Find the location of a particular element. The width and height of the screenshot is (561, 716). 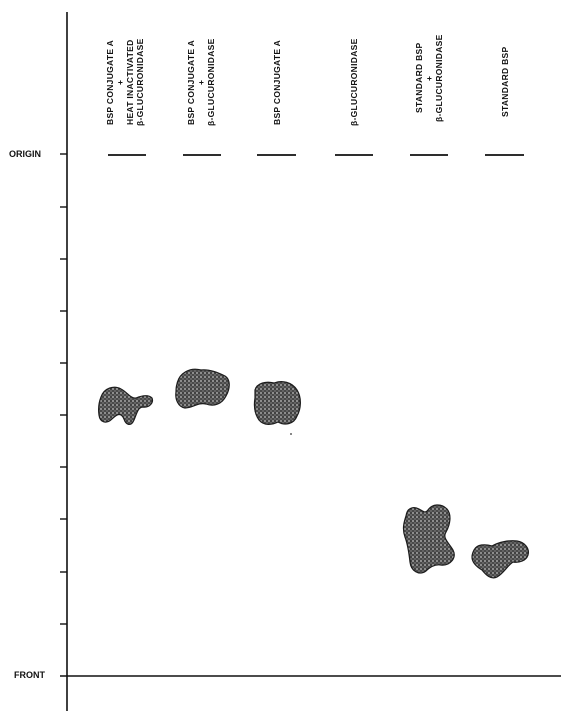

lane-3-spot is located at coordinates (277, 403).